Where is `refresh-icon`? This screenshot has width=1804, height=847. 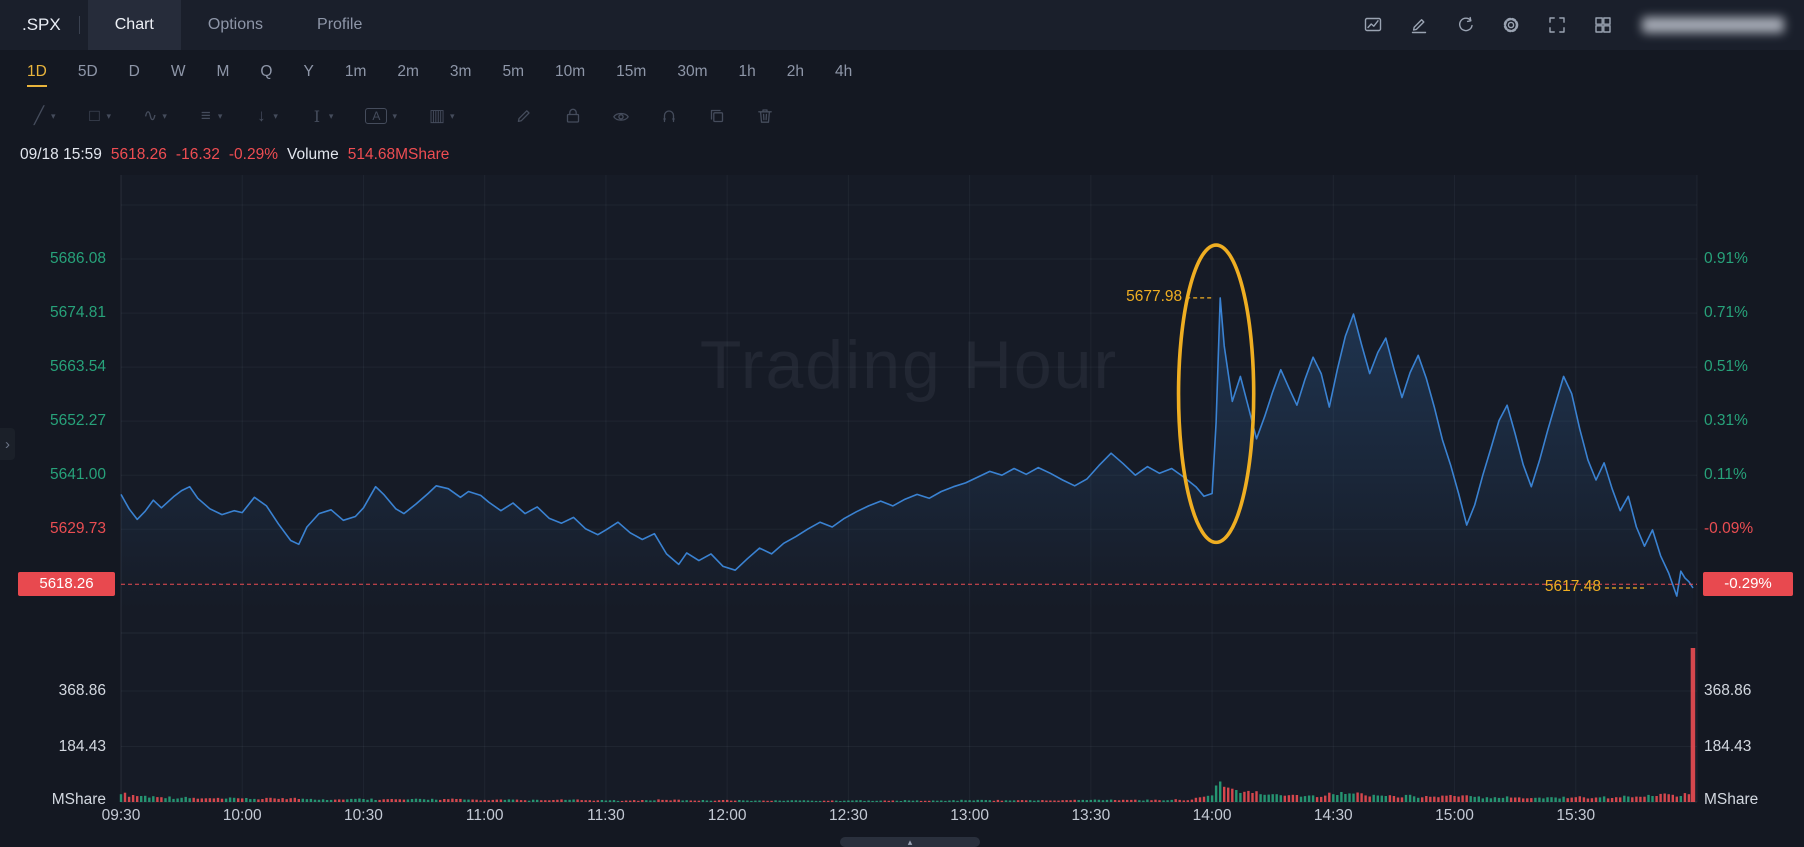
refresh-icon is located at coordinates (1465, 25).